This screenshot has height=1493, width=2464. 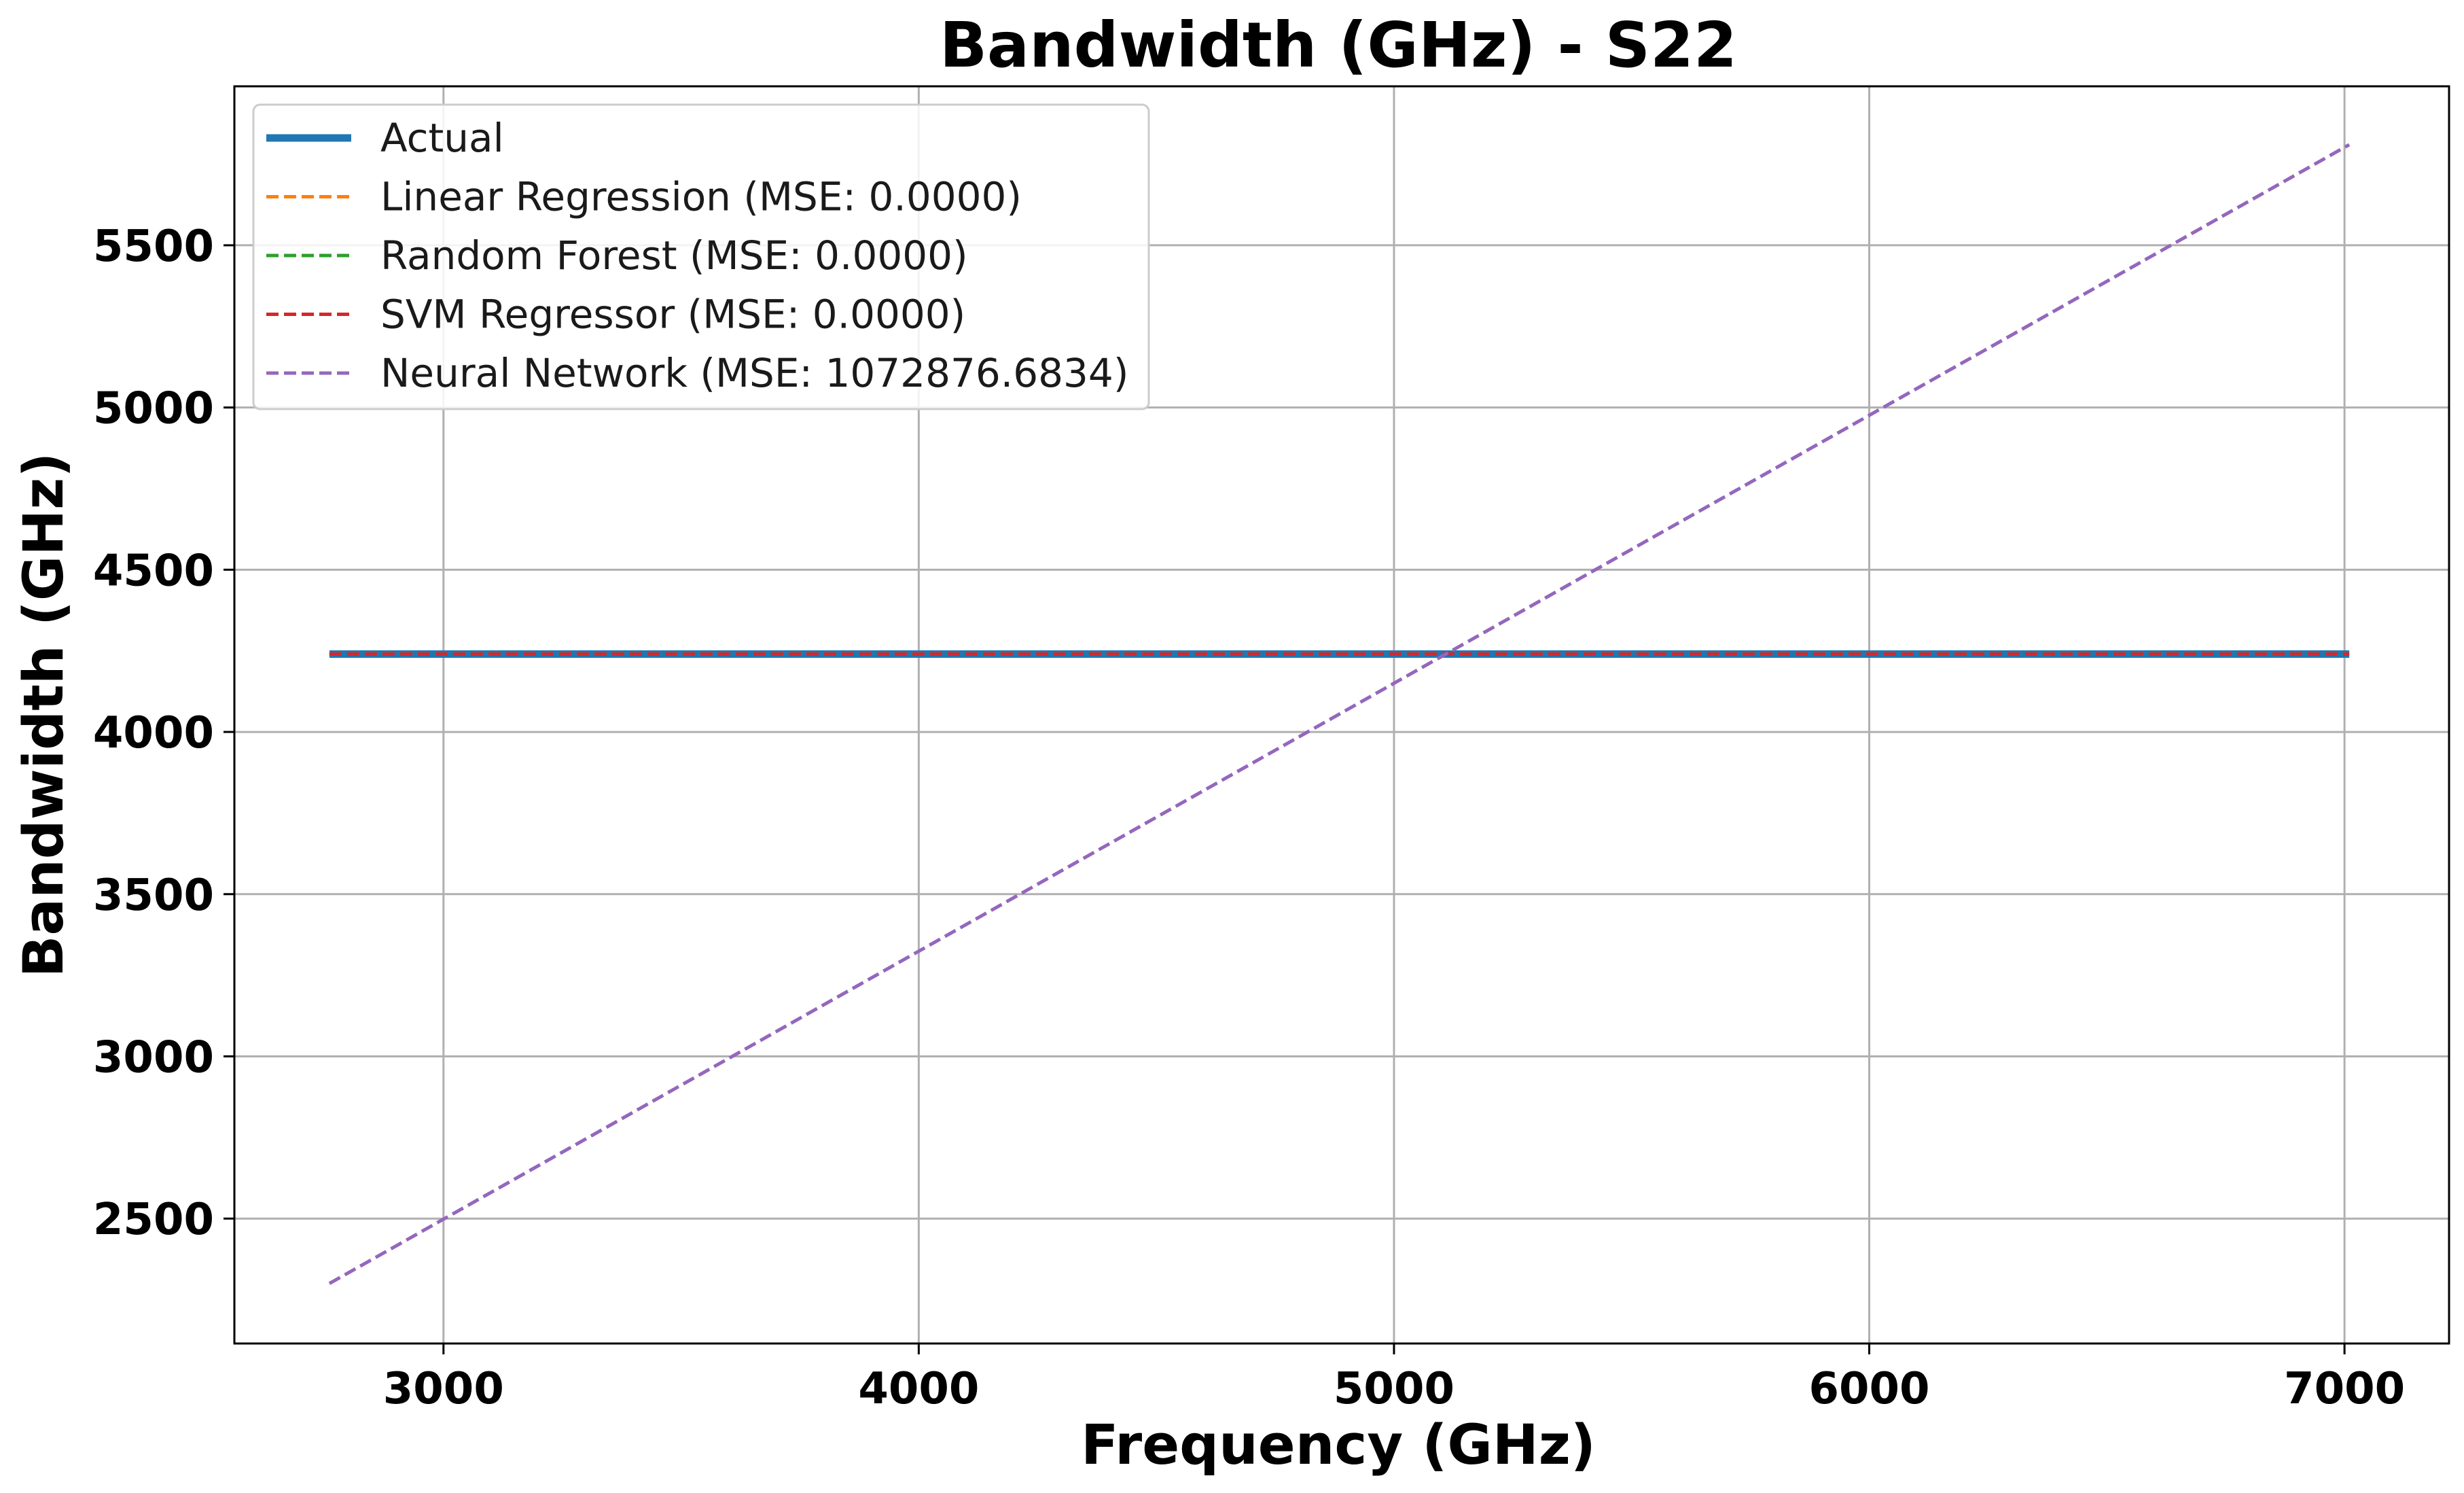 I want to click on y-axis-label: Bandwidth (GHz), so click(x=44, y=715).